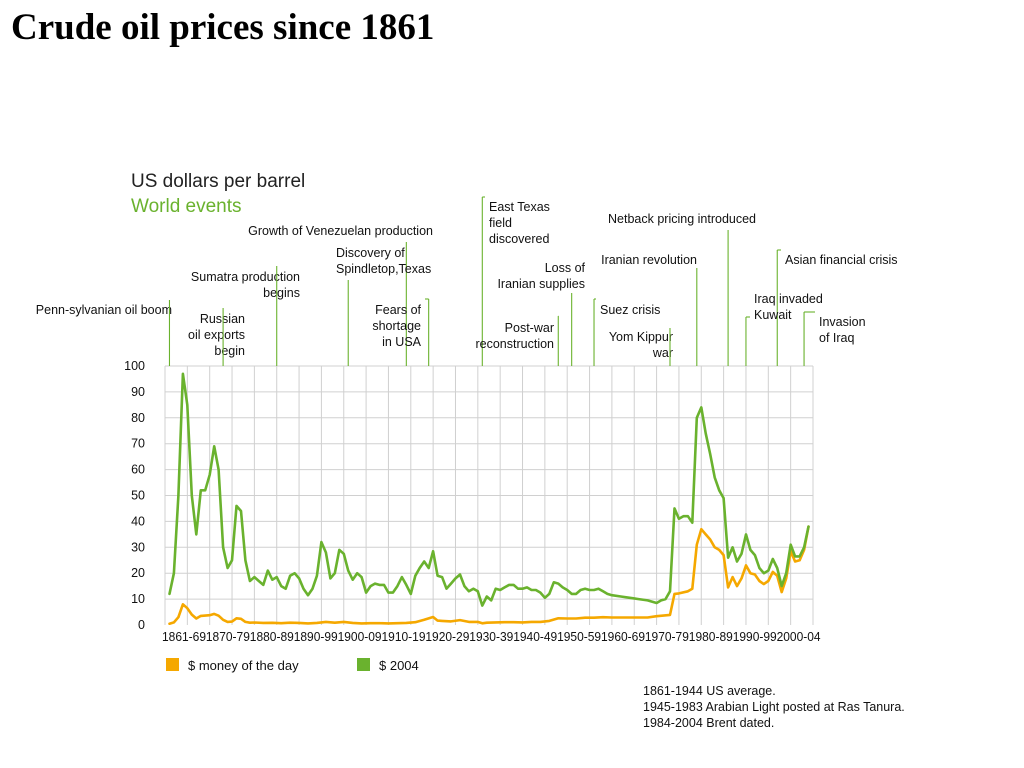  What do you see at coordinates (272, 637) in the screenshot?
I see `x-tick-label: 1880-89` at bounding box center [272, 637].